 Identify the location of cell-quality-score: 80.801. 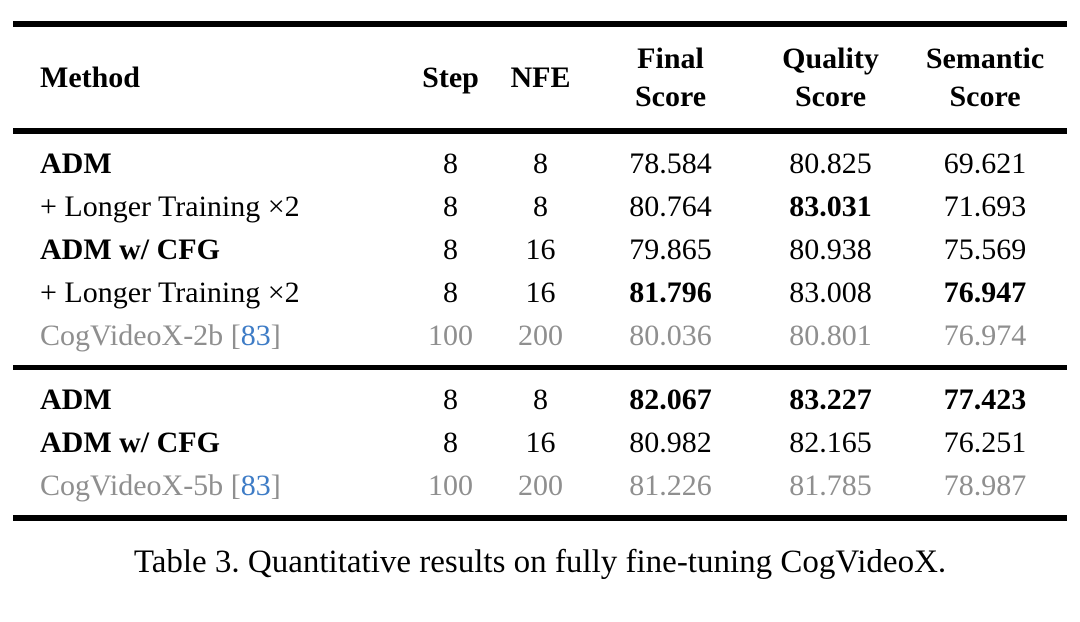
(830, 335).